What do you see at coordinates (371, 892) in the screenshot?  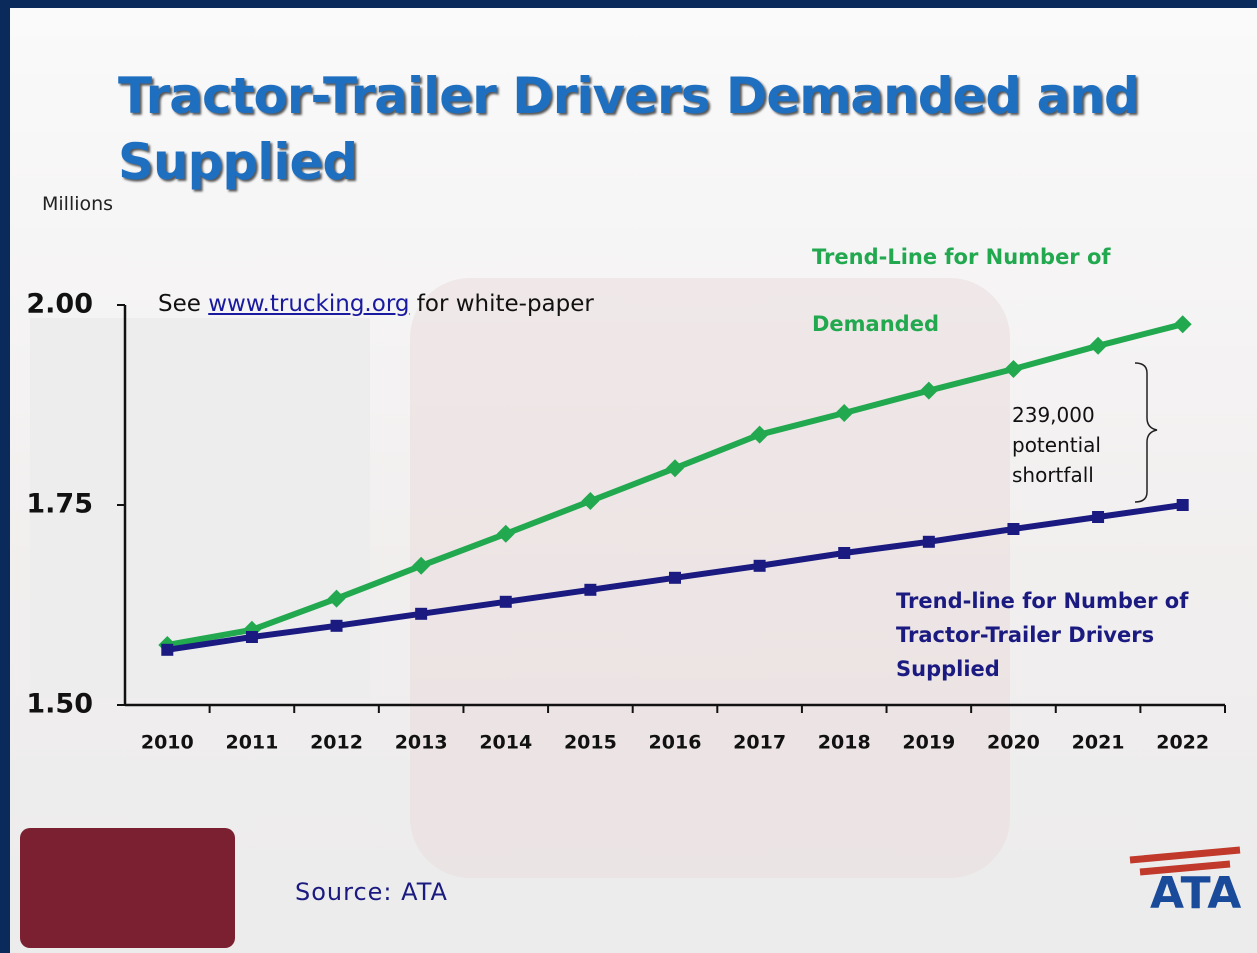 I see `source: Source: ATA` at bounding box center [371, 892].